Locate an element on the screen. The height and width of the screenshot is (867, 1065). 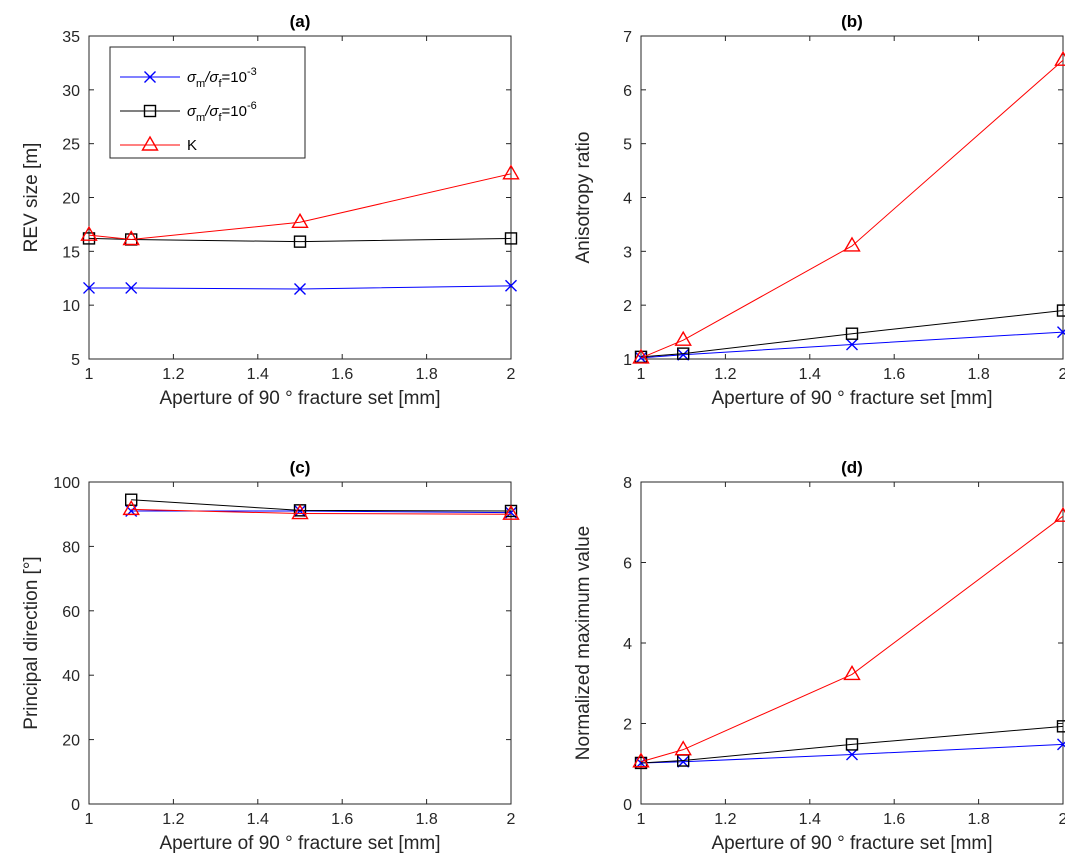
legend-entry: σm/σf=10-3 is located at coordinates (188, 78).